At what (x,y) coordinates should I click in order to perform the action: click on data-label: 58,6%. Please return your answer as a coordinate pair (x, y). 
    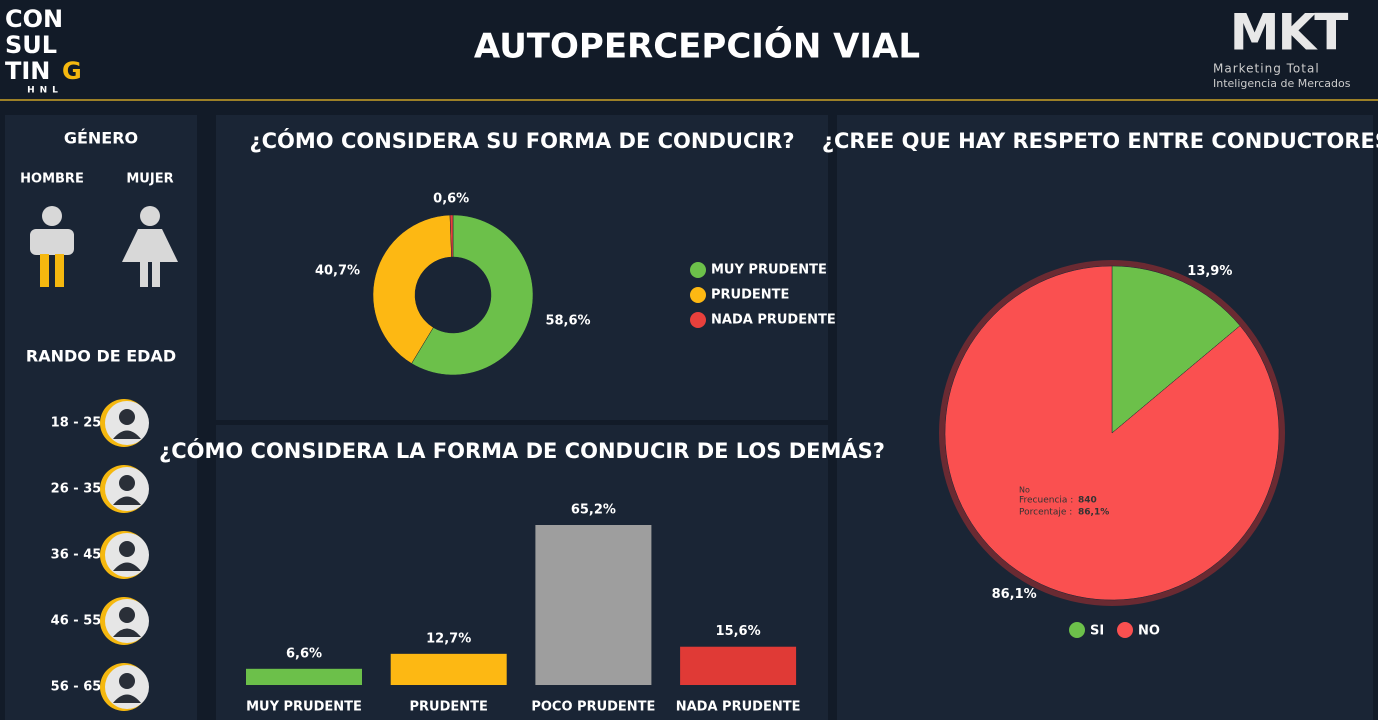
    Looking at the image, I should click on (567, 320).